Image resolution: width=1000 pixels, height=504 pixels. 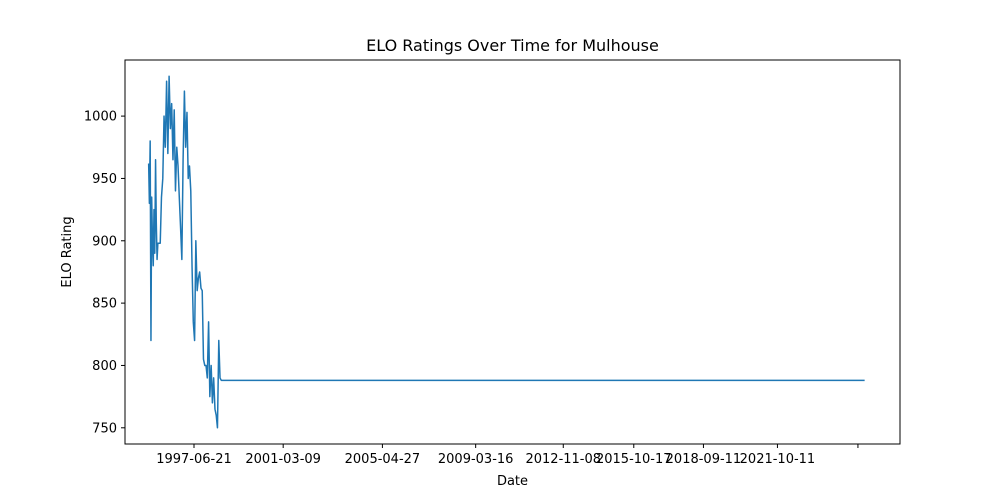 I want to click on x-tick-label: 2001-03-09, so click(x=283, y=459).